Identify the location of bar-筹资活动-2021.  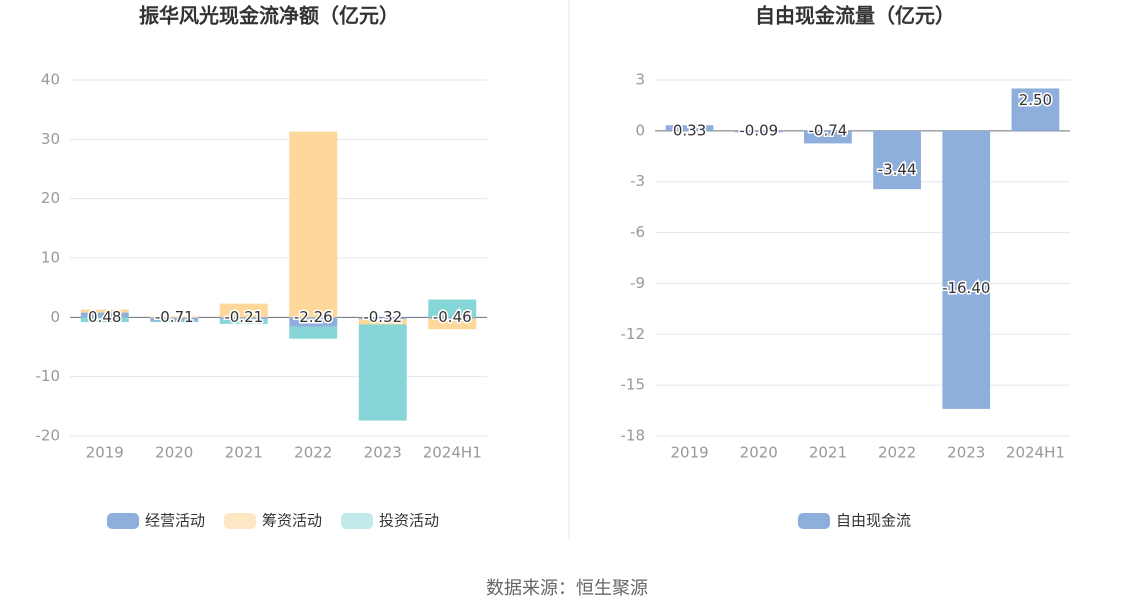
(243, 310).